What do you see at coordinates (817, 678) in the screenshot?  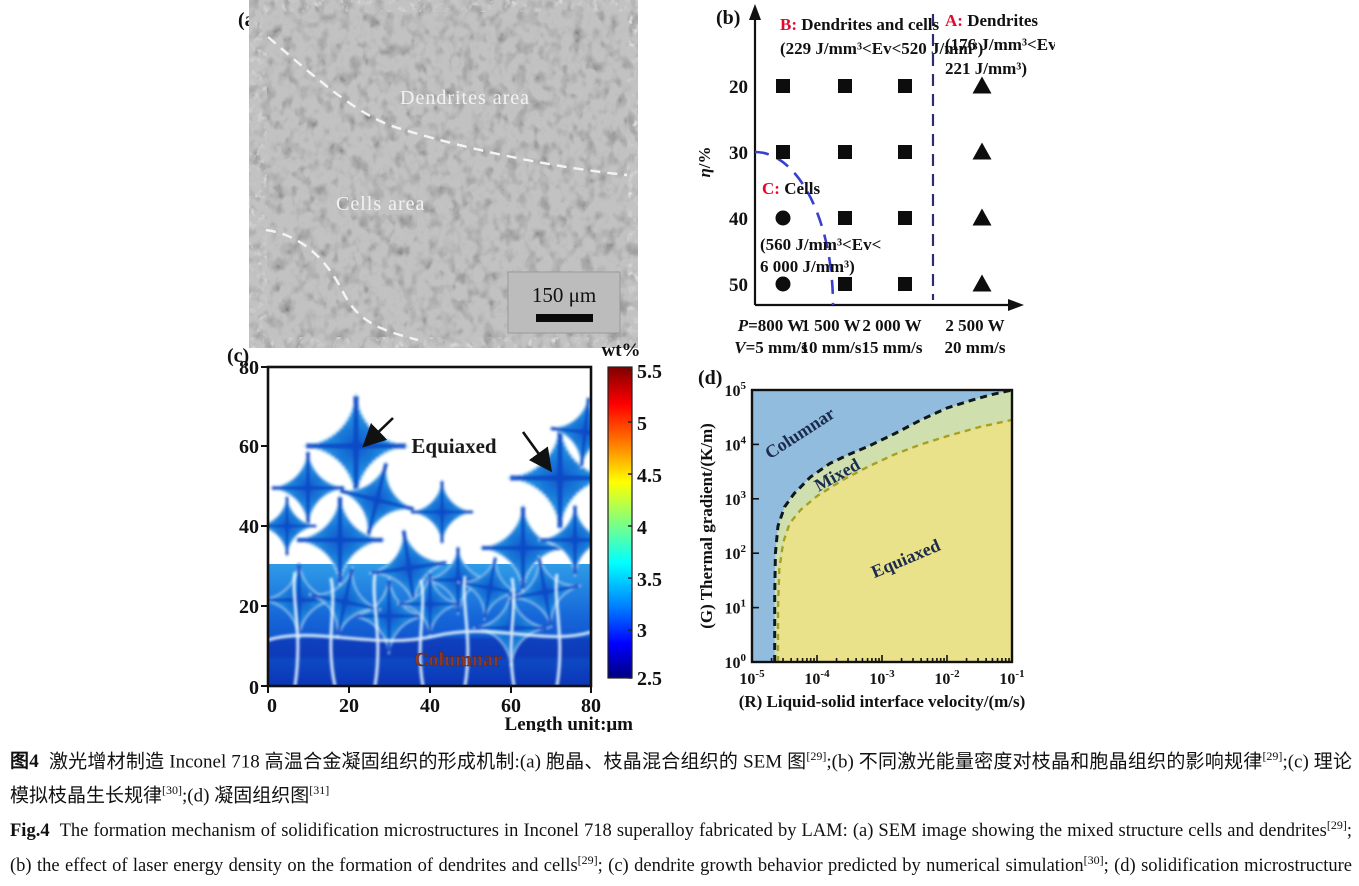 I see `d-x-tick: 10⁻⁴` at bounding box center [817, 678].